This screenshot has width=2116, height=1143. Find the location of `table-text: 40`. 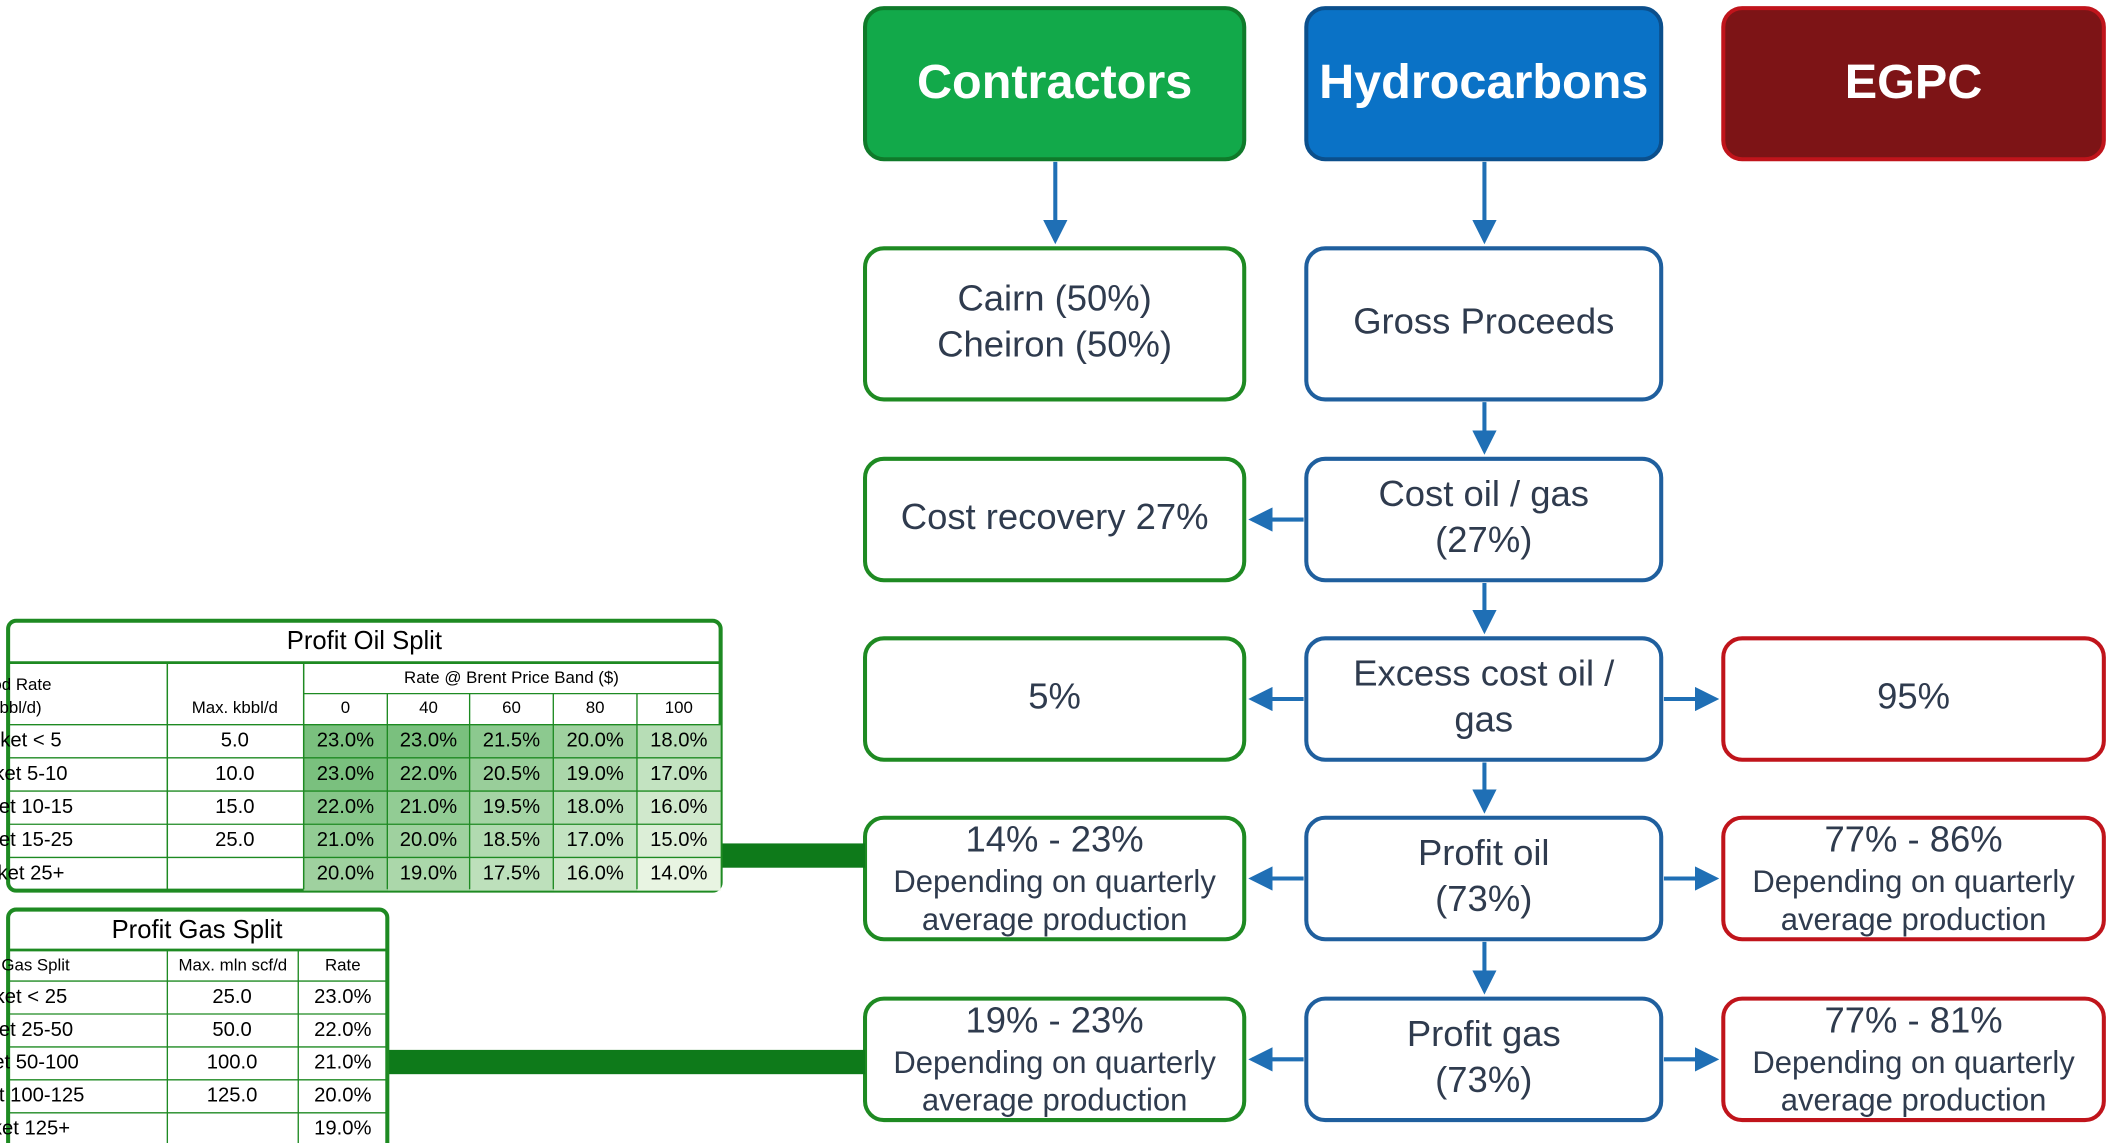

table-text: 40 is located at coordinates (428, 707).